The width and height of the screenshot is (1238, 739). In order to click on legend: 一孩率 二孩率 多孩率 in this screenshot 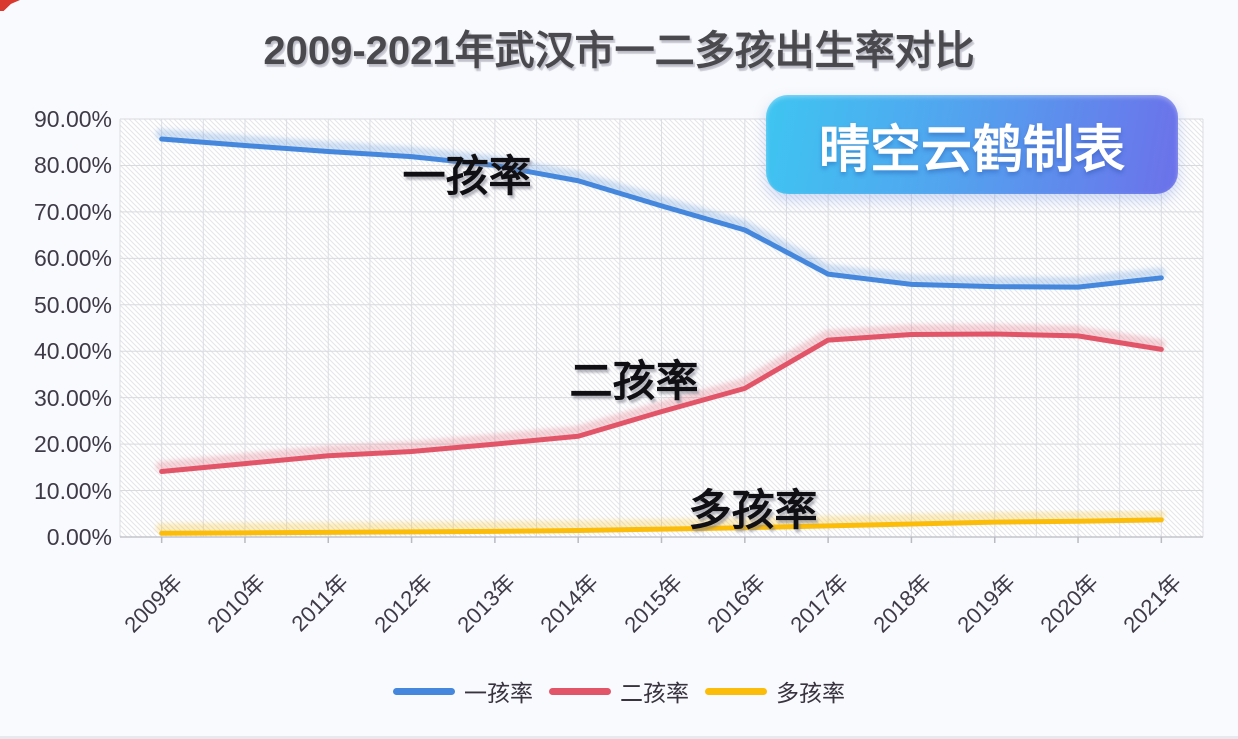, I will do `click(619, 691)`.